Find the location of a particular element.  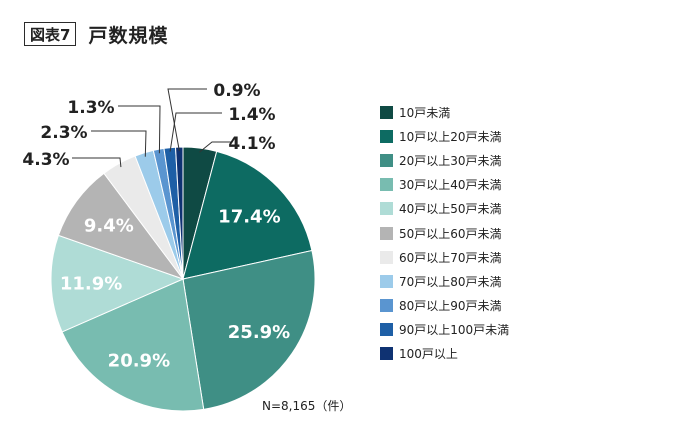

figure-header: 図表7 戸数規模 is located at coordinates (96, 34).